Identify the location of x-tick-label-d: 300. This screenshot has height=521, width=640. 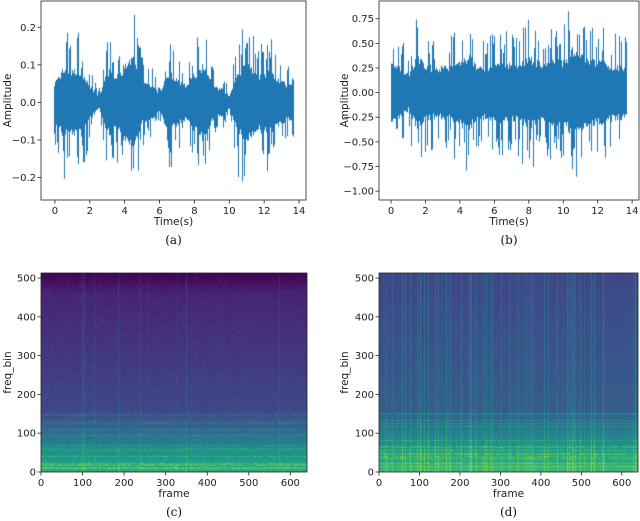
(500, 483).